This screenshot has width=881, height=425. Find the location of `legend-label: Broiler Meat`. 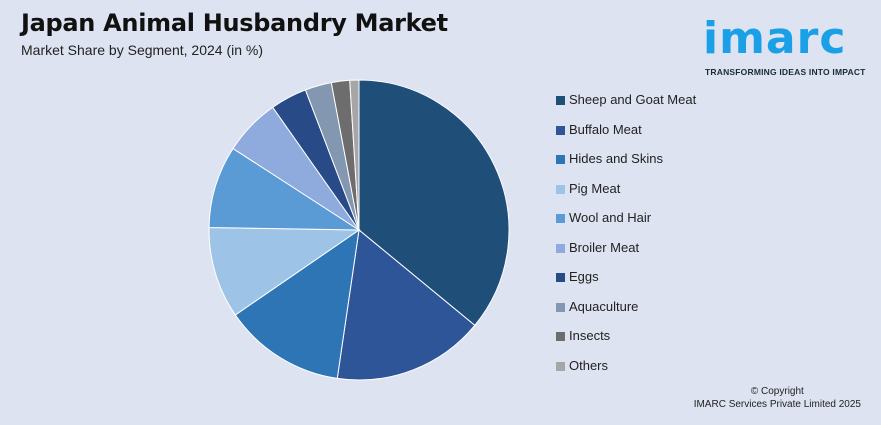

legend-label: Broiler Meat is located at coordinates (604, 247).